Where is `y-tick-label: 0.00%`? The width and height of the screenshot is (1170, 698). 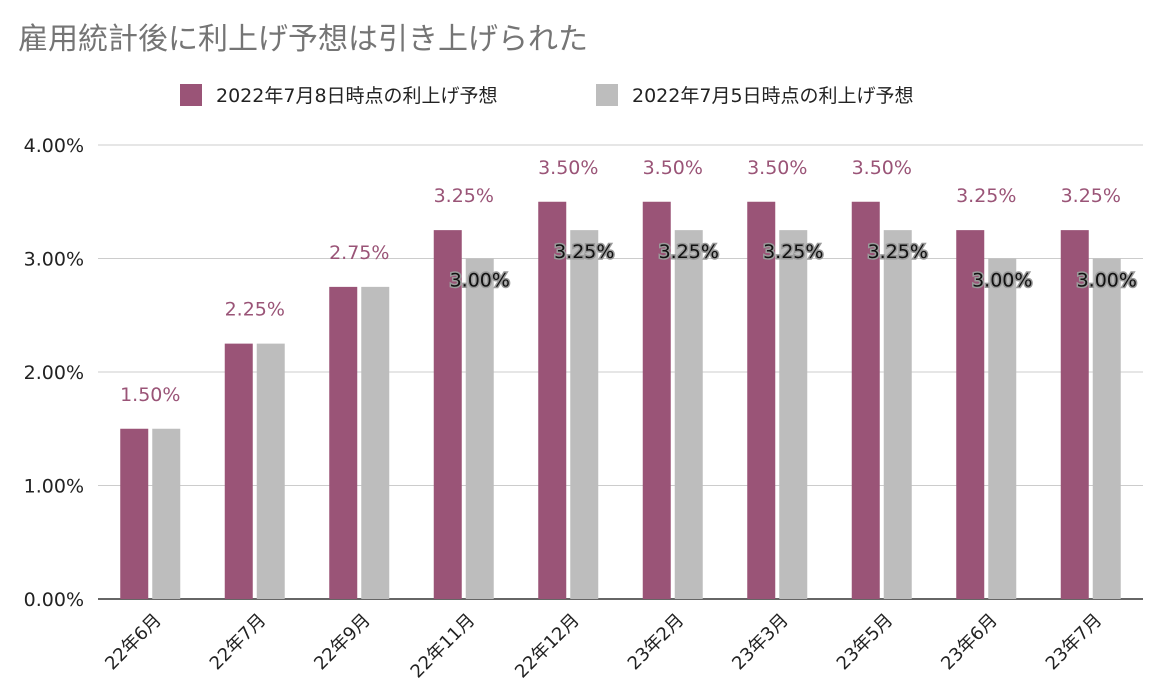 y-tick-label: 0.00% is located at coordinates (54, 600).